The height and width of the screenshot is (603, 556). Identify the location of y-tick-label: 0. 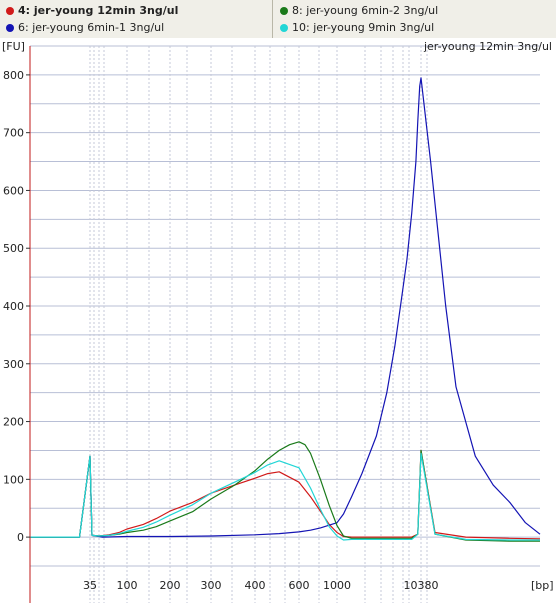
(20, 537).